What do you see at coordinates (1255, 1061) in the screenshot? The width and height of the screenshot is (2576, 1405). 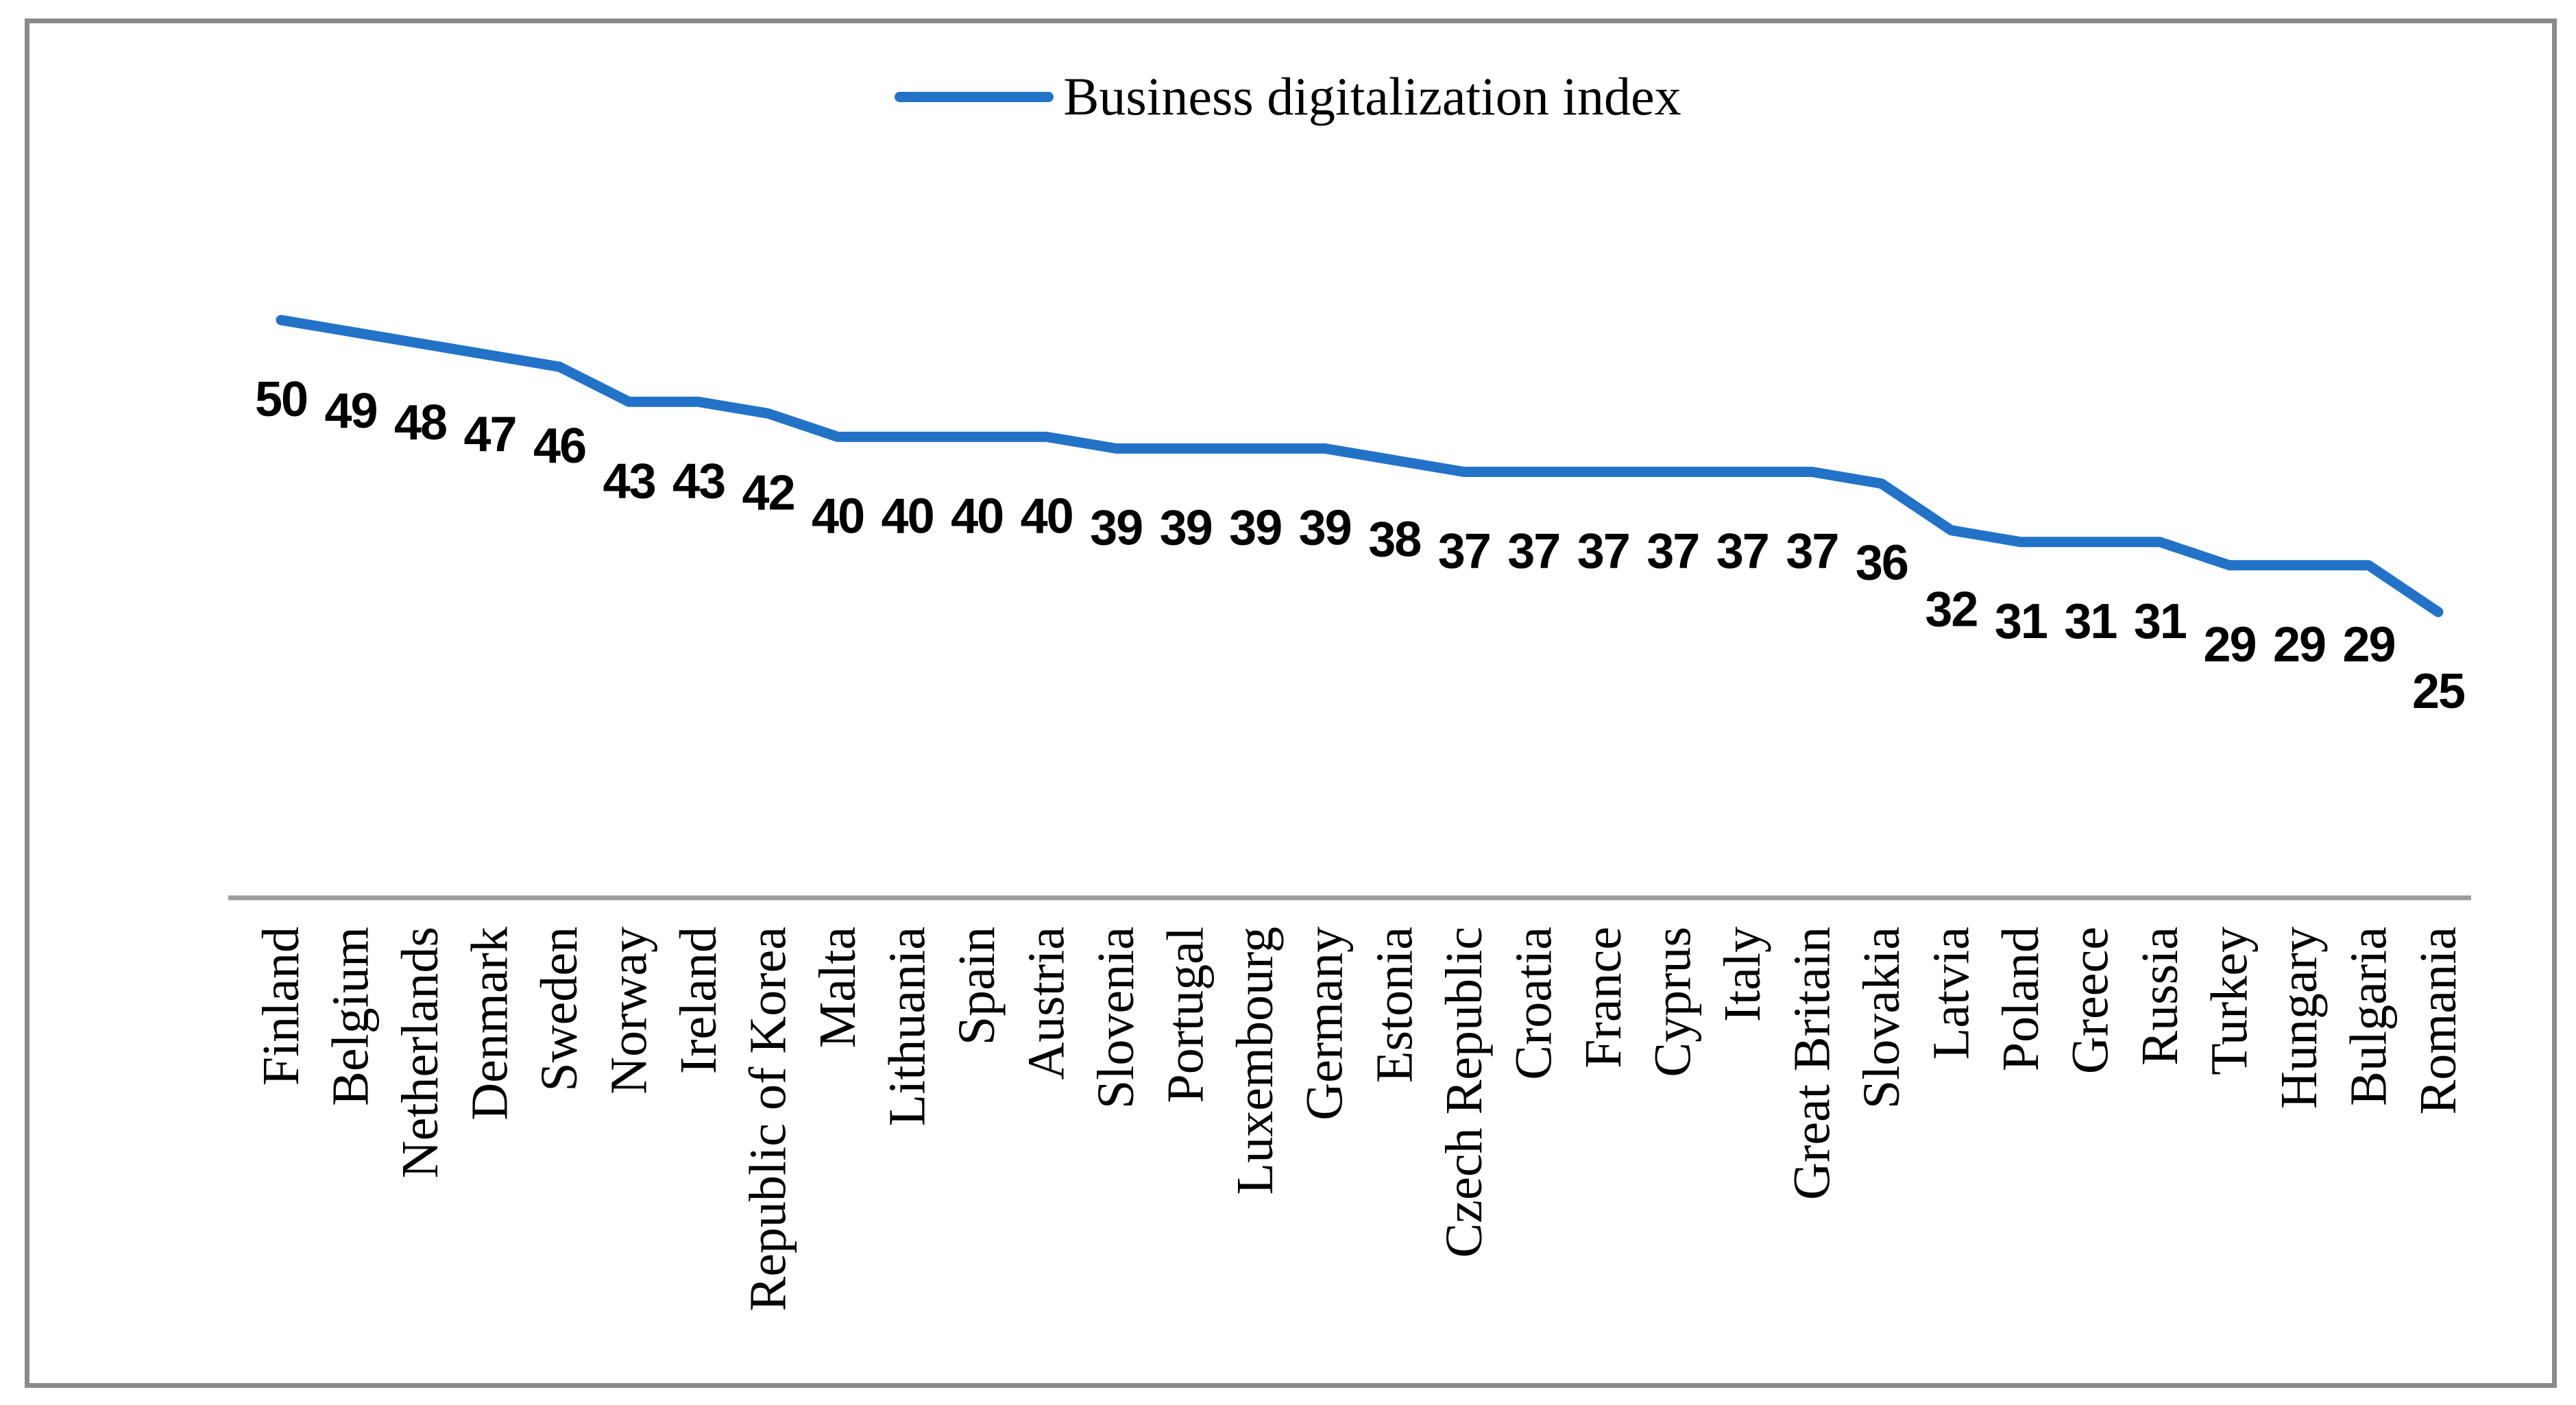 I see `category-label: Luxembourg` at bounding box center [1255, 1061].